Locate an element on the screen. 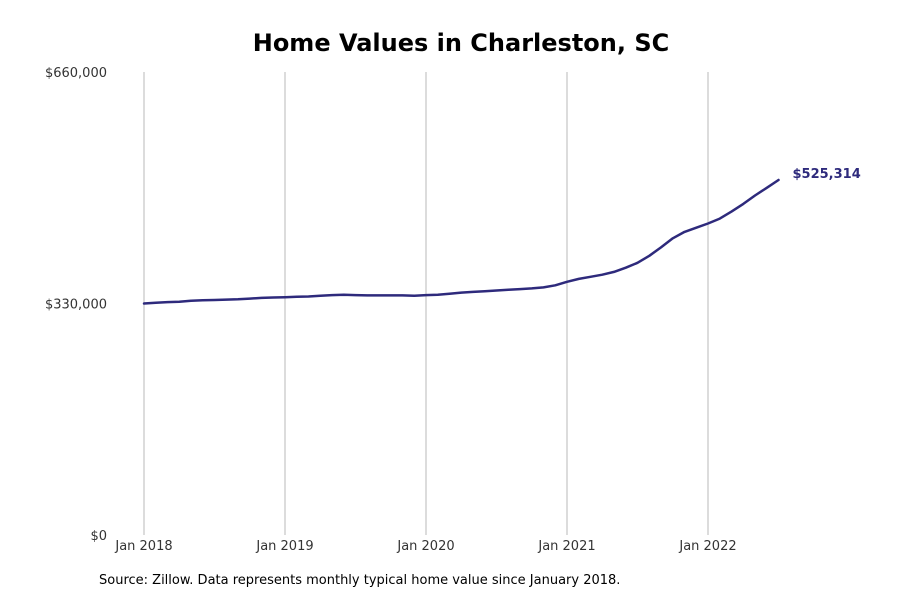 The height and width of the screenshot is (600, 900). last-value-label: $525,314 is located at coordinates (827, 174).